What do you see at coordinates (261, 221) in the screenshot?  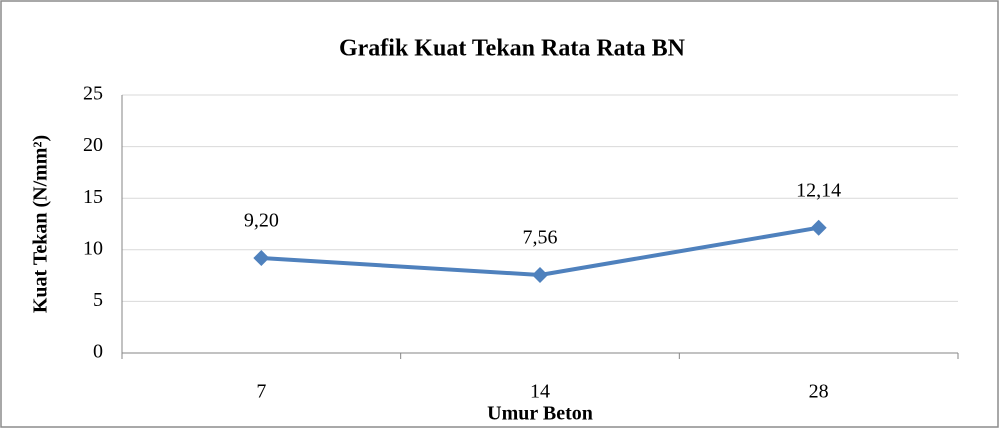 I see `data-label: 9,20` at bounding box center [261, 221].